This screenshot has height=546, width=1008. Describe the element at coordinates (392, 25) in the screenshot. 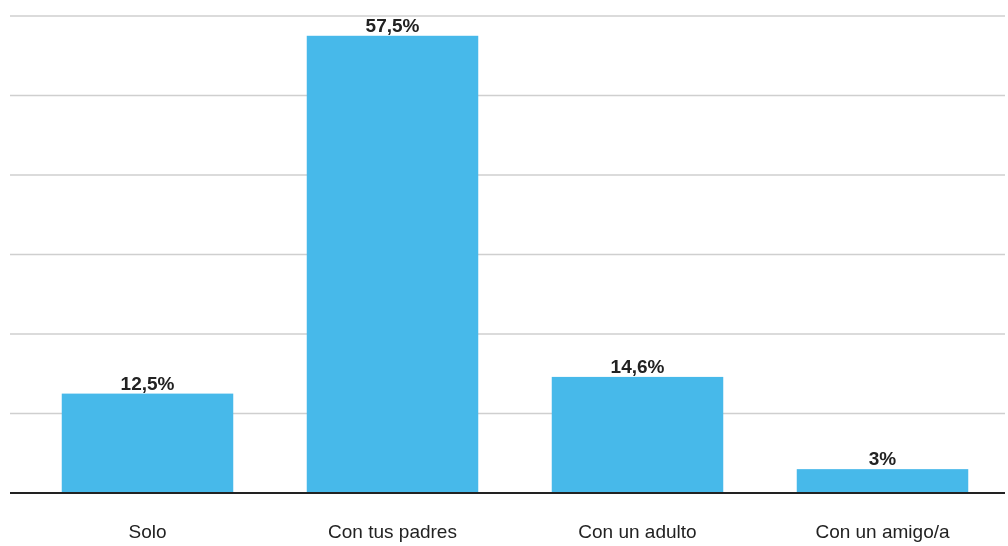

I see `data-label: 57,5%` at that location.